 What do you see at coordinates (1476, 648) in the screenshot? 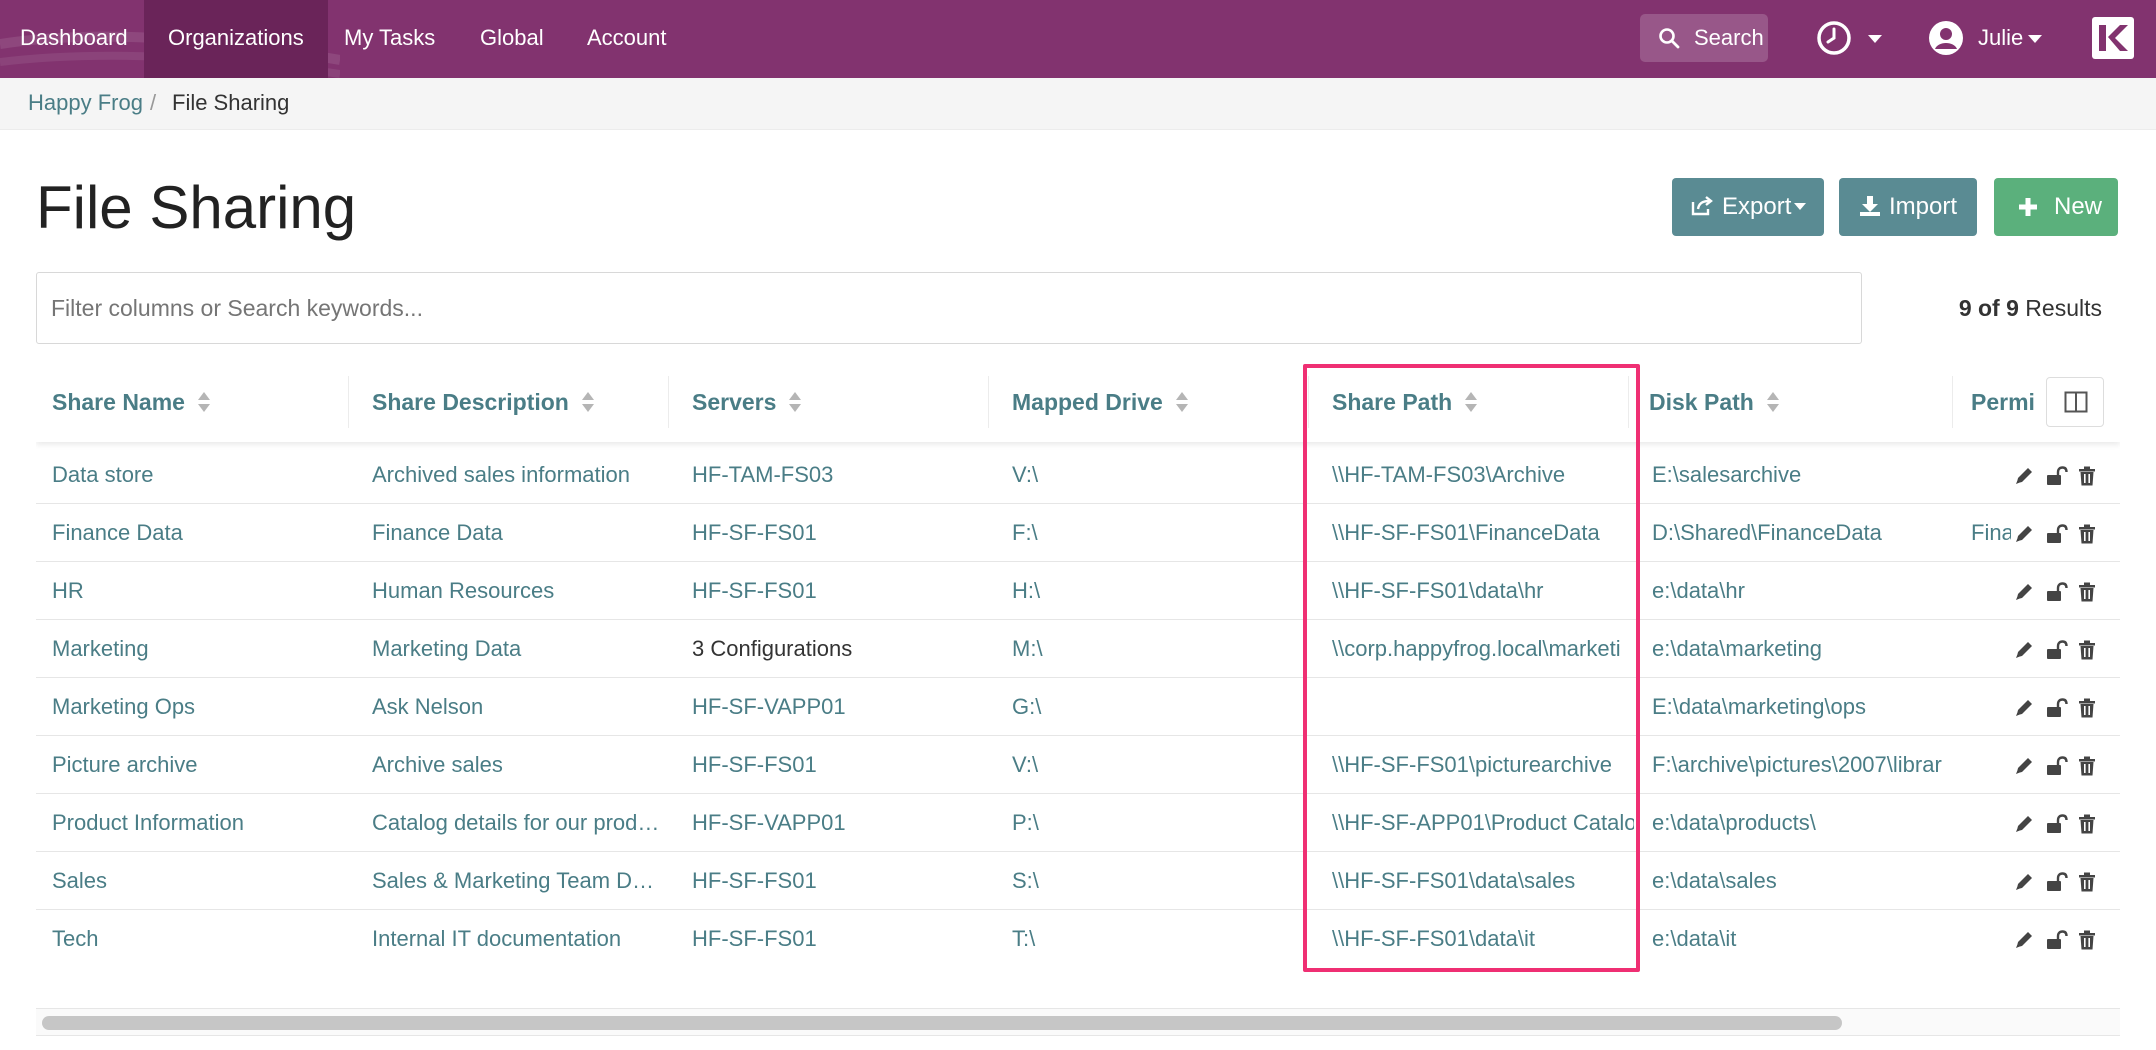
I see `cell-share-path: \\corp.happyfrog.local\marketi` at bounding box center [1476, 648].